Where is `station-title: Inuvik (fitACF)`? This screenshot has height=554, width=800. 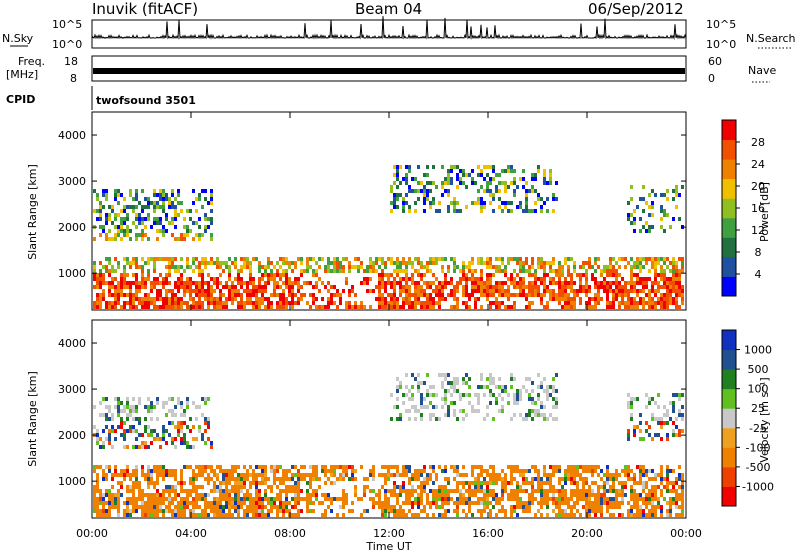 station-title: Inuvik (fitACF) is located at coordinates (145, 9).